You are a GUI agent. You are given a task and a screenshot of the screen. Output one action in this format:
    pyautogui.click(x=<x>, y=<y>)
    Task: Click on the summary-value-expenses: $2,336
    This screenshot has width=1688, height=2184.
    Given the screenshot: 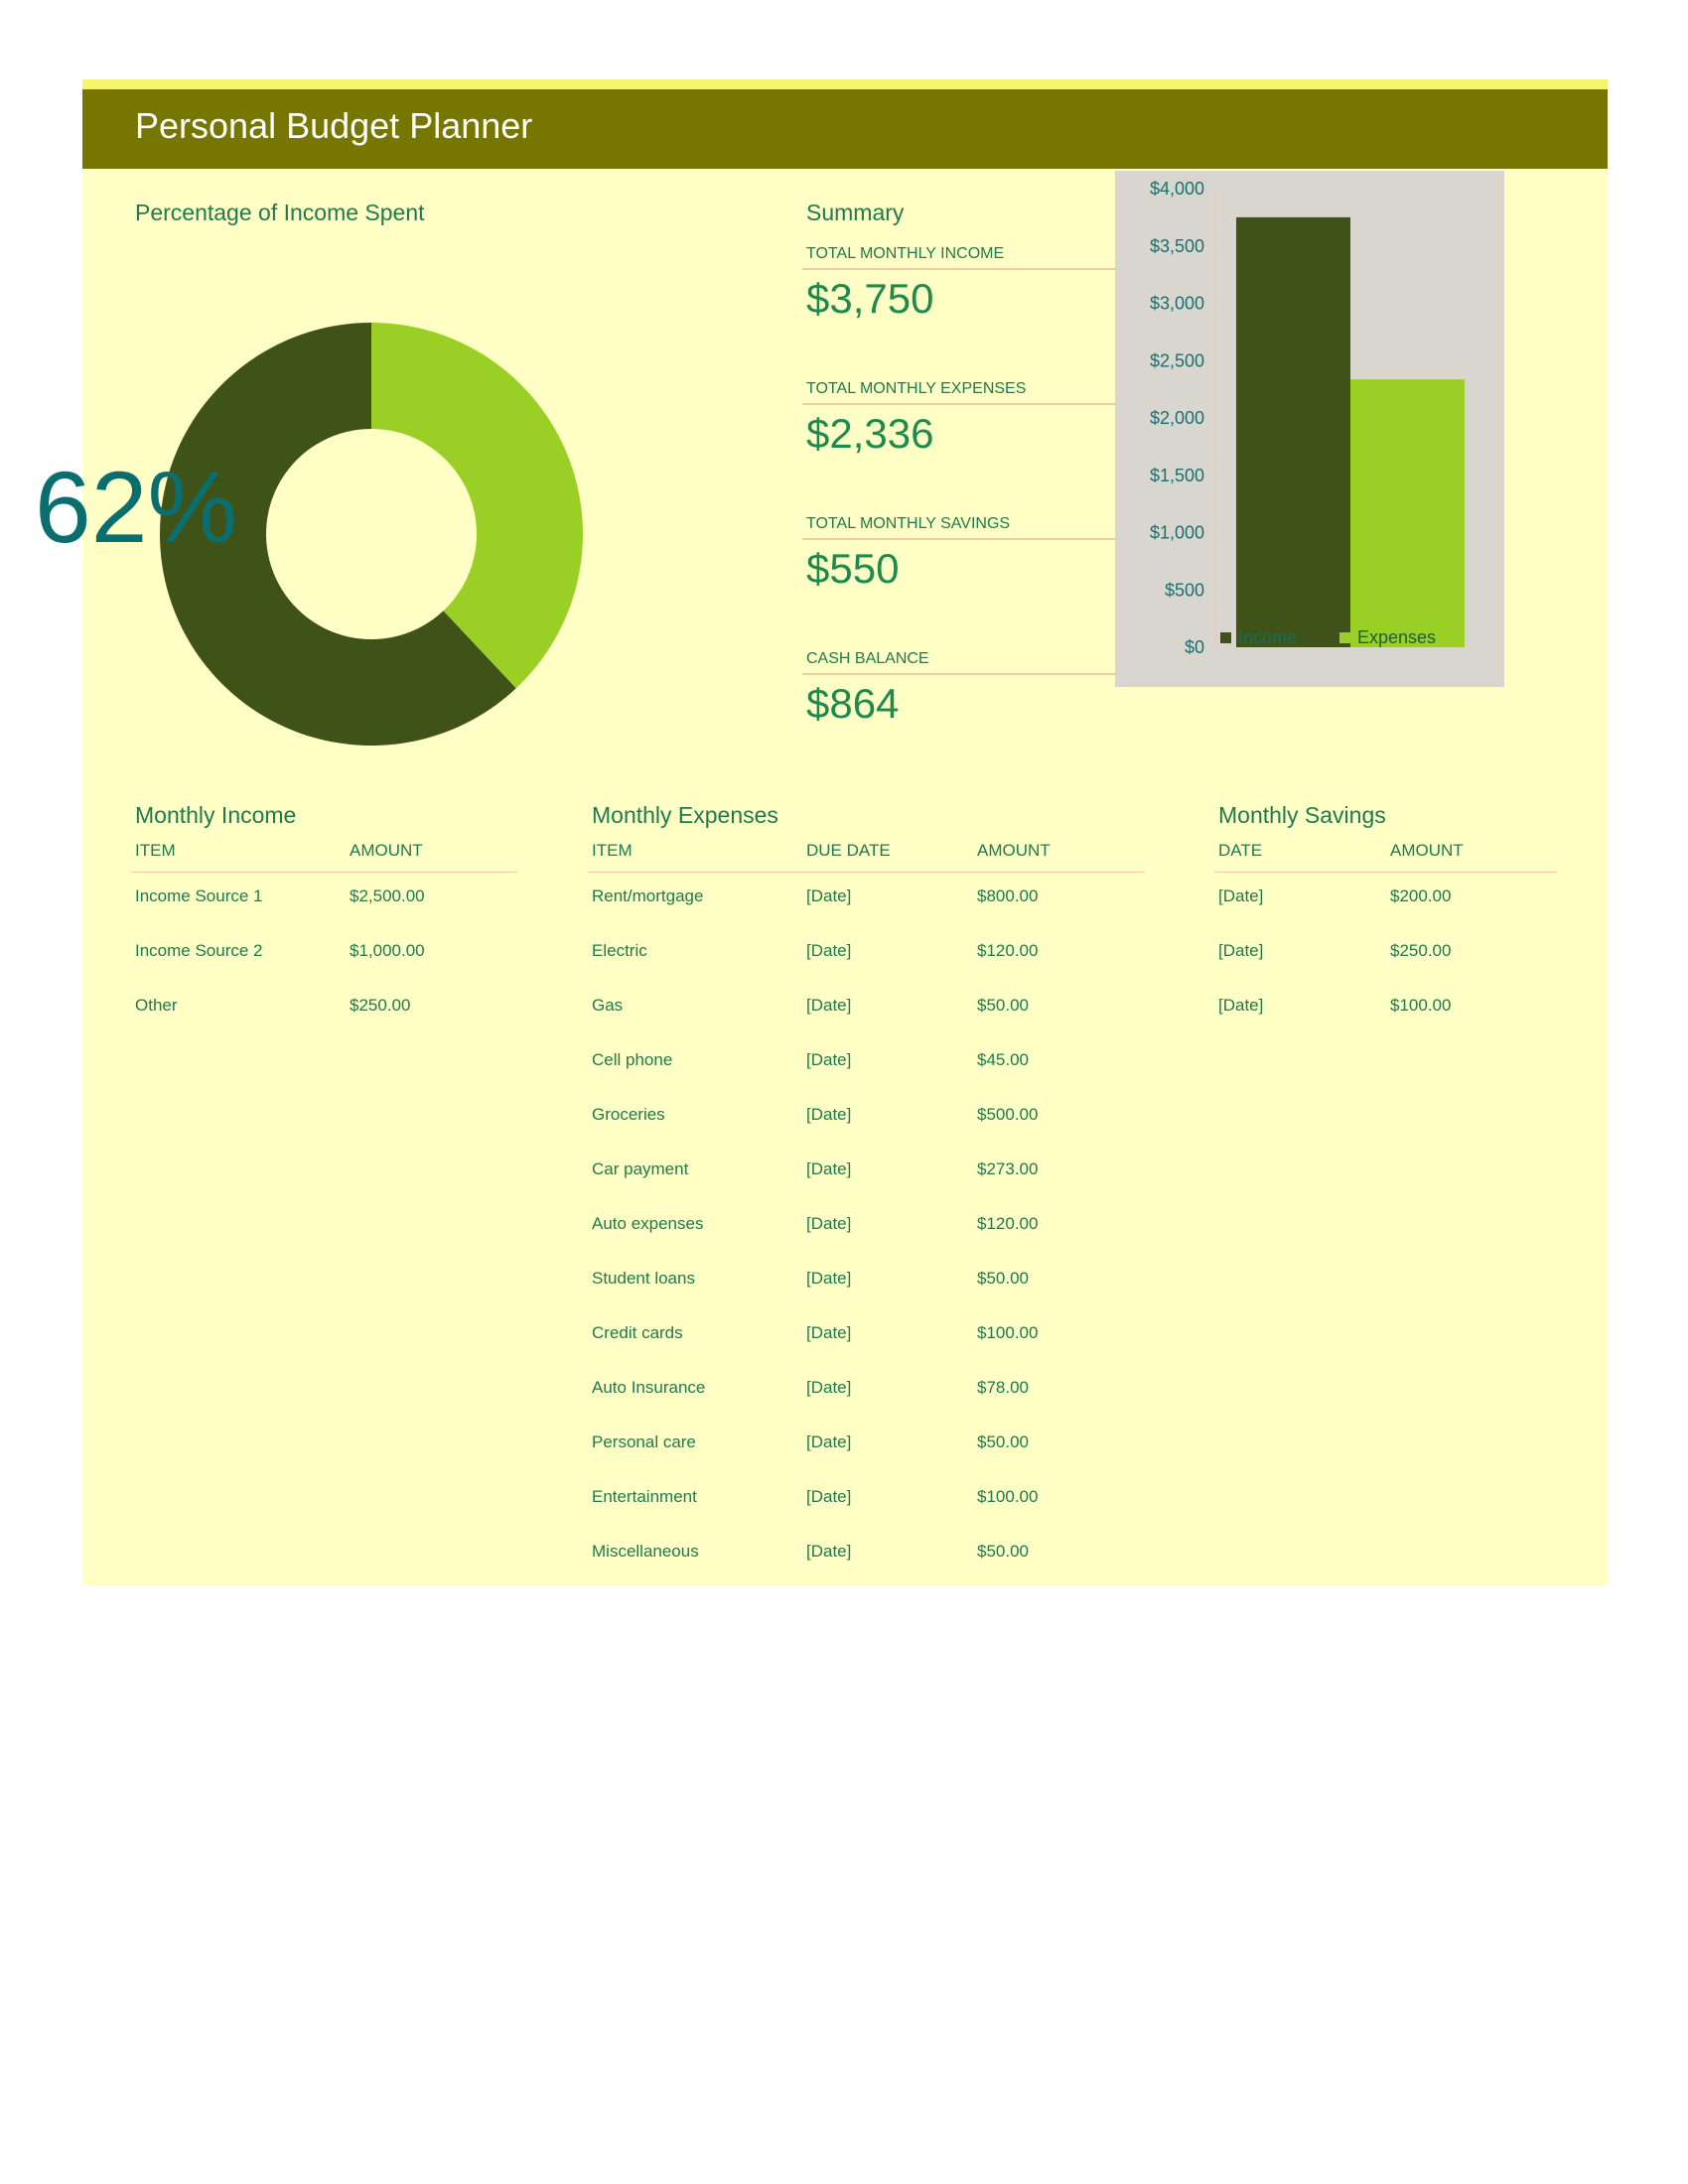 What is the action you would take?
    pyautogui.click(x=870, y=433)
    